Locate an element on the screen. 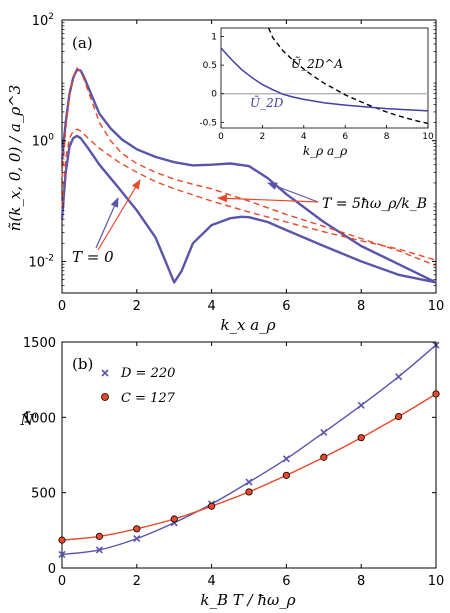 Image resolution: width=450 pixels, height=613 pixels. inset-legend-u2d: Ũ_2D is located at coordinates (267, 102).